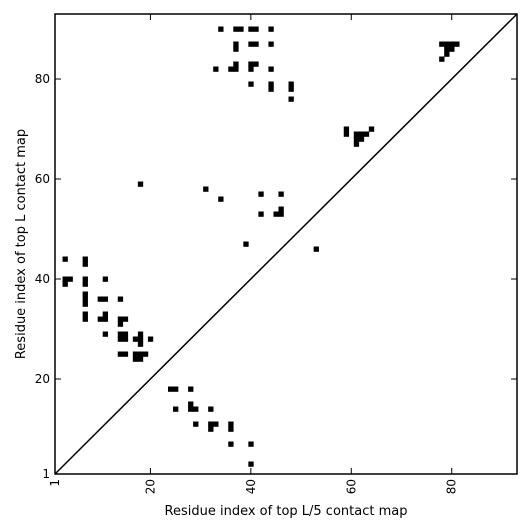  I want to click on y-tick-label: 80, so click(42, 79).